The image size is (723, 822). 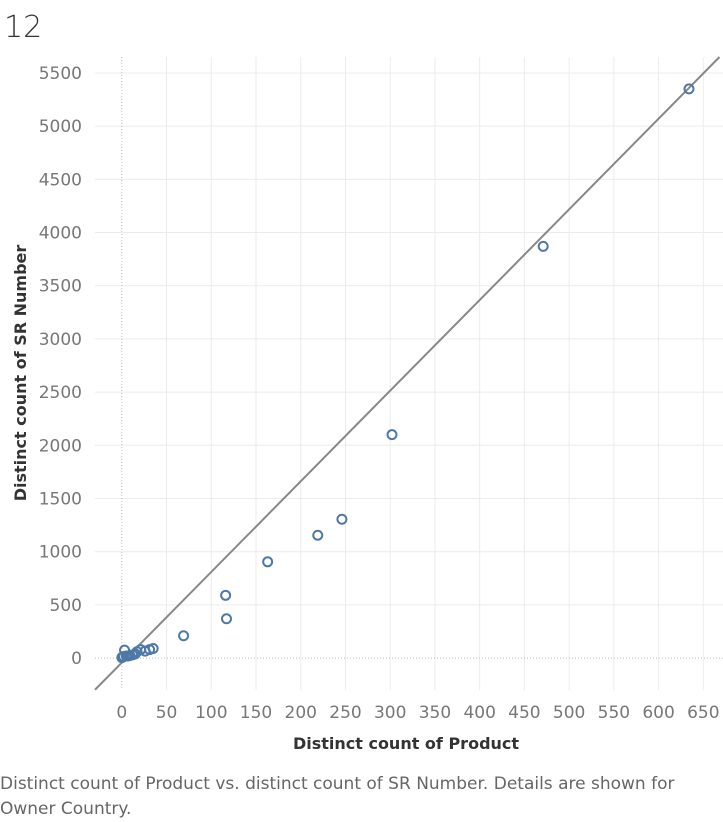 I want to click on x-tick-label: 150, so click(x=256, y=713).